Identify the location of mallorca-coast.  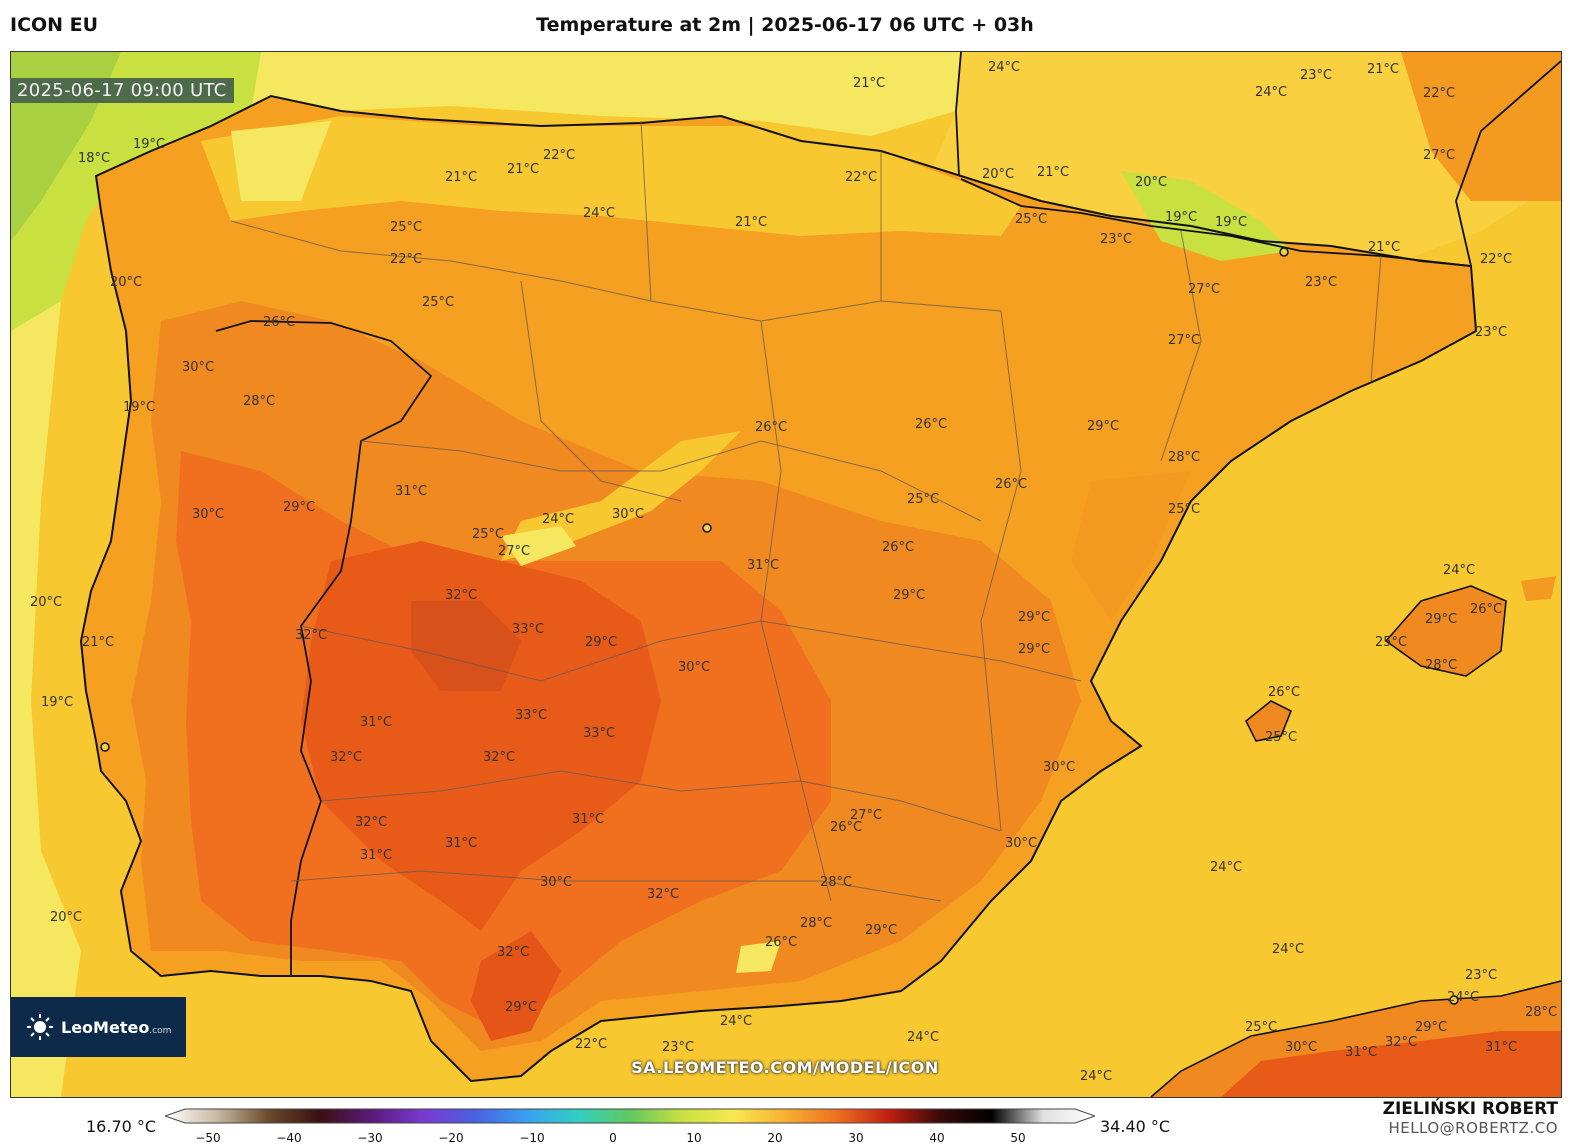
(1445, 631).